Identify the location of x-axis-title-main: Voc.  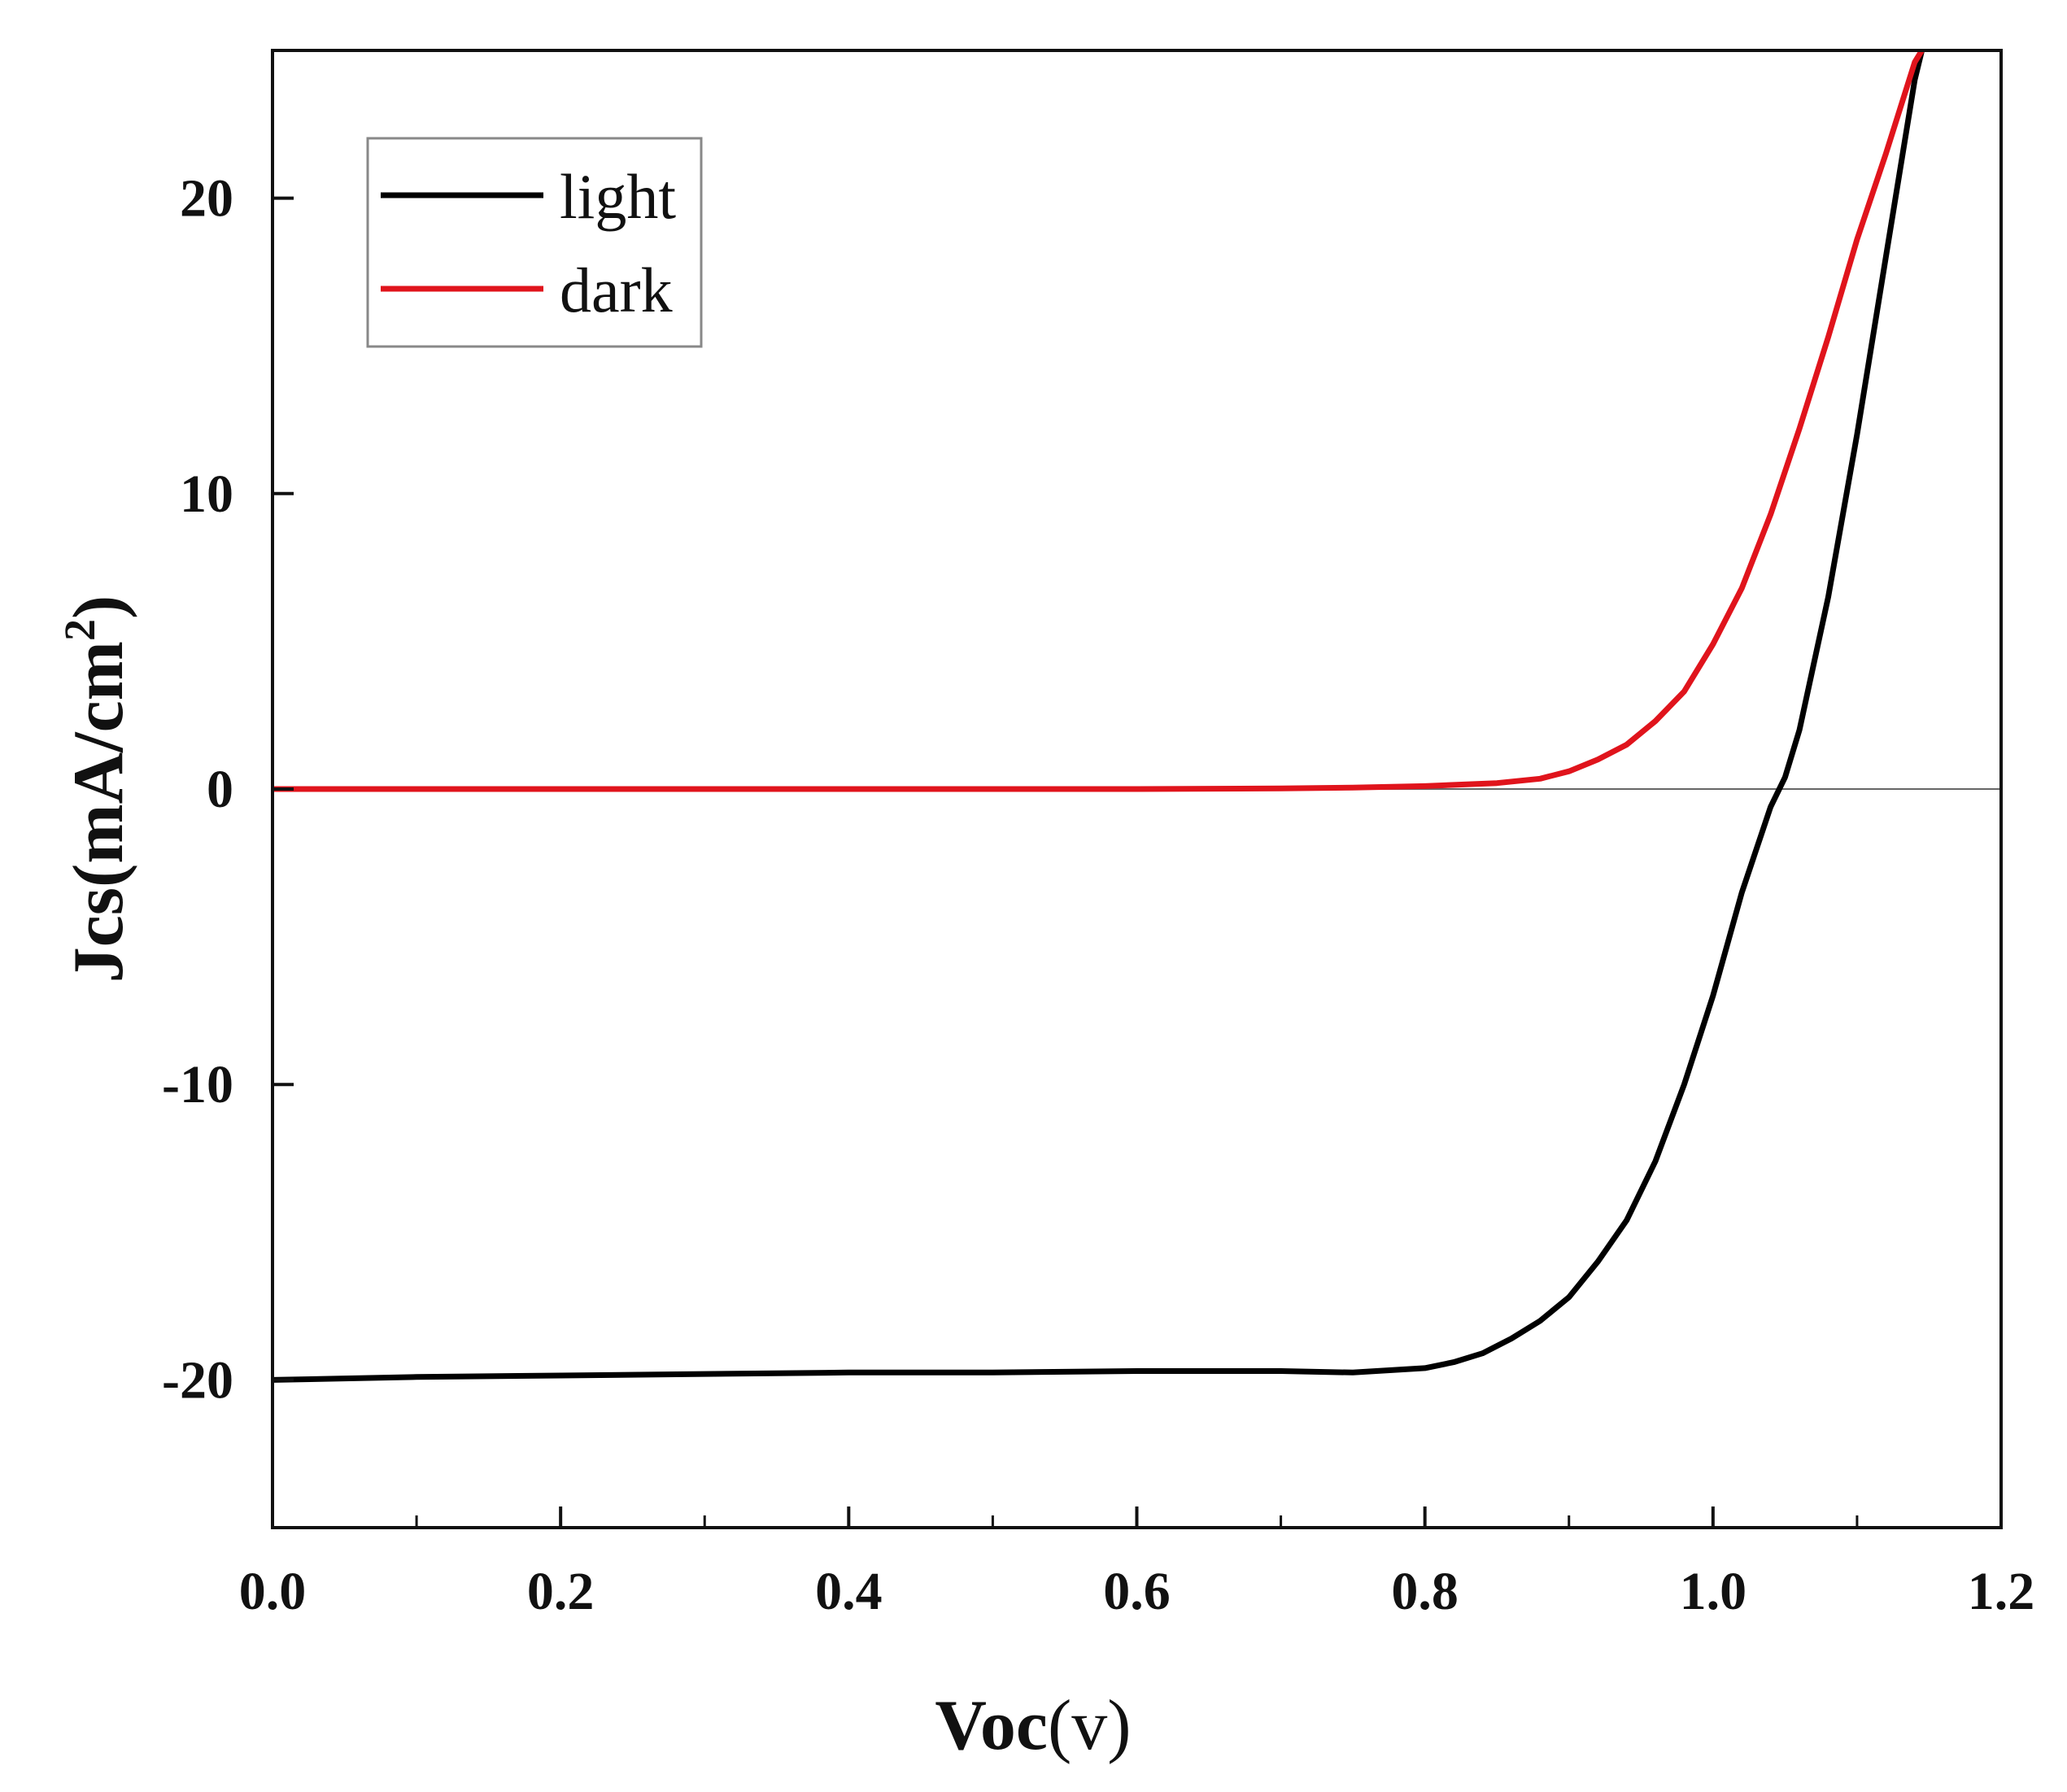
(992, 1725).